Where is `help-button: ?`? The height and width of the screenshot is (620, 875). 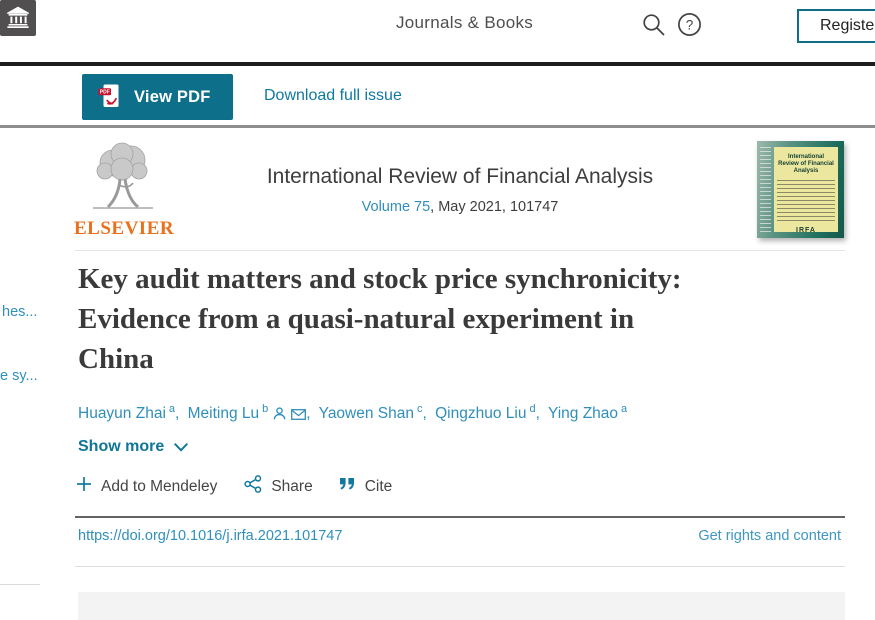
help-button: ? is located at coordinates (689, 24).